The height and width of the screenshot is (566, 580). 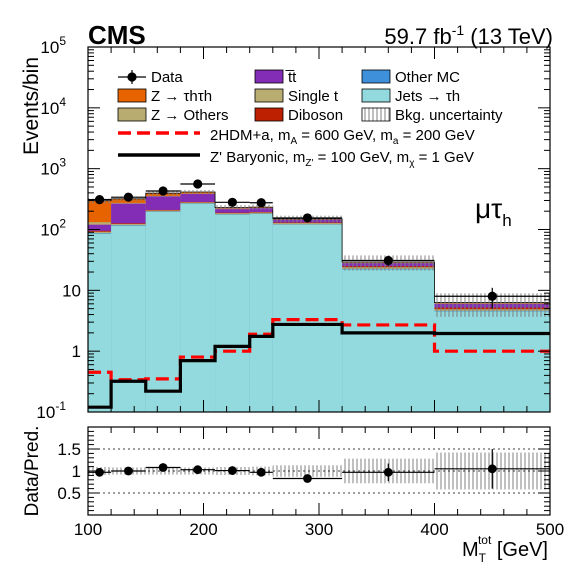 I want to click on legend-label-text: Other MC, so click(x=427, y=77).